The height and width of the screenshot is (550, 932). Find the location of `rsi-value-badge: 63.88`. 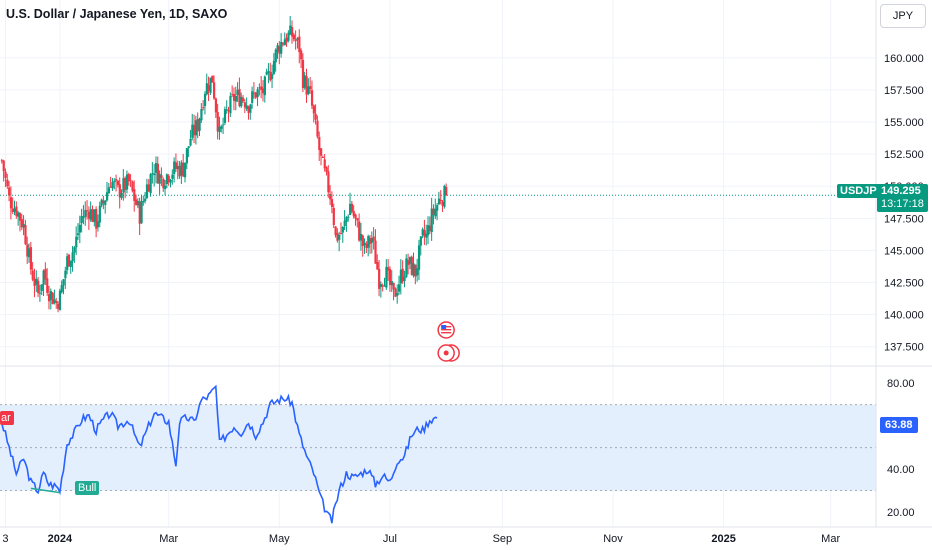

rsi-value-badge: 63.88 is located at coordinates (899, 425).